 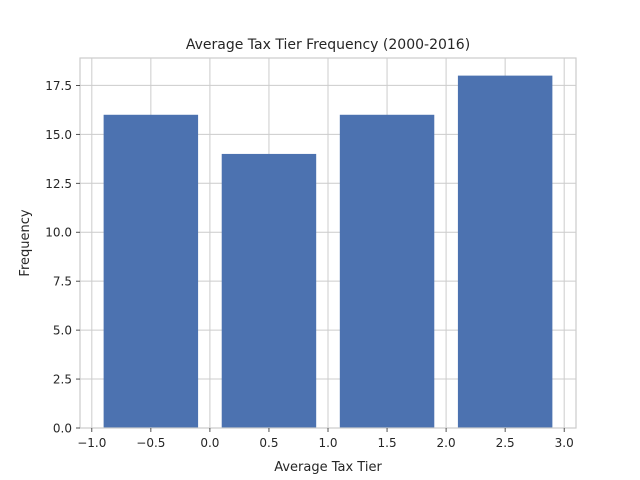 I want to click on y-tick-label-5: 12.5, so click(x=58, y=184).